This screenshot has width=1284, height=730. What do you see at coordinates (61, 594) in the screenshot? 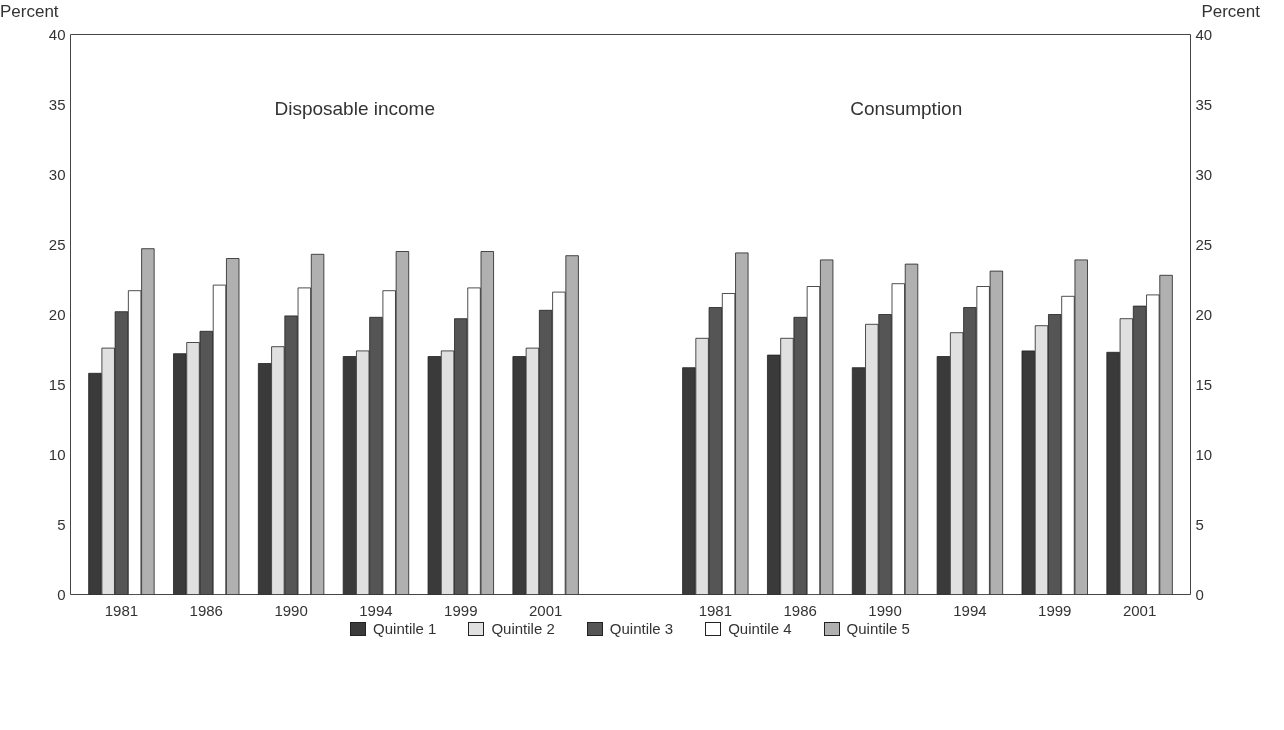
I see `y-tick-label: 0` at bounding box center [61, 594].